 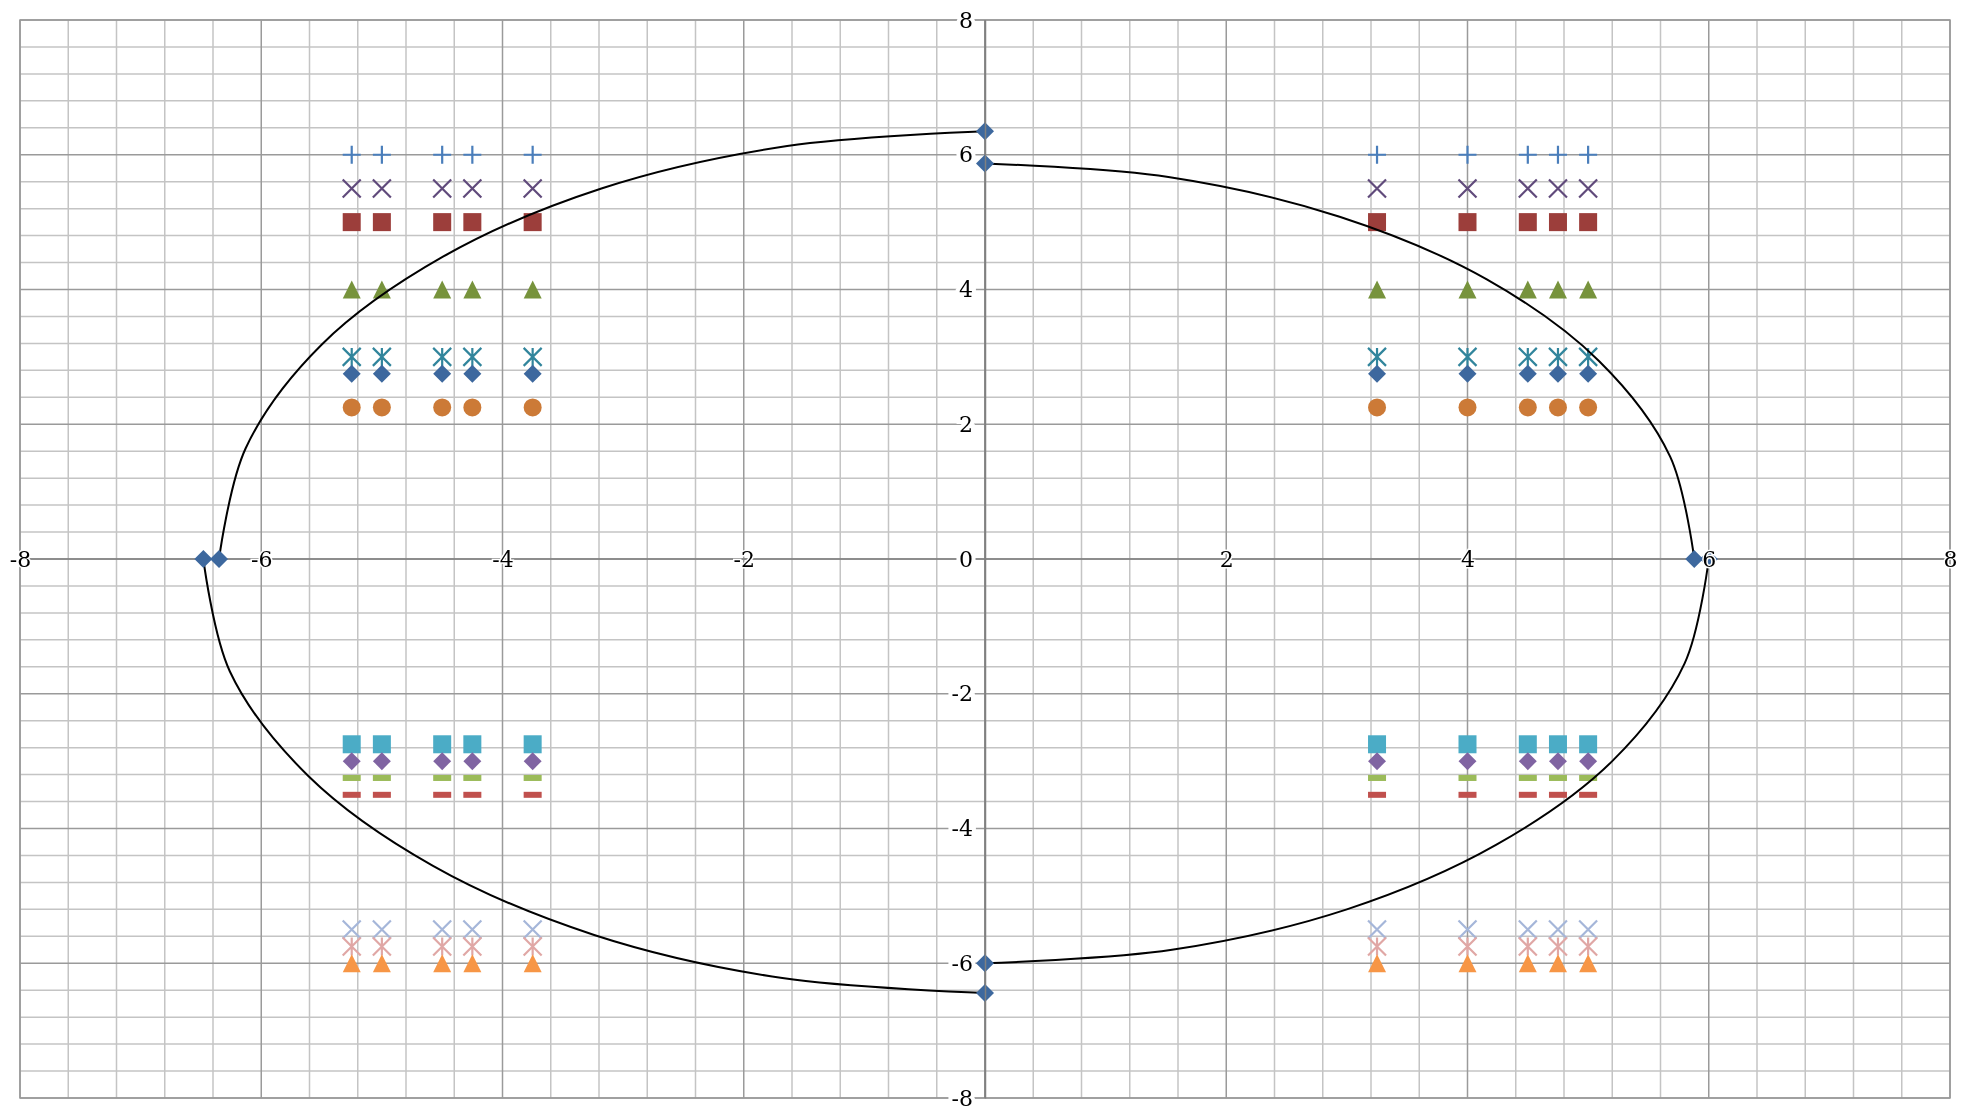 I want to click on x-tick-label: -4, so click(x=503, y=559).